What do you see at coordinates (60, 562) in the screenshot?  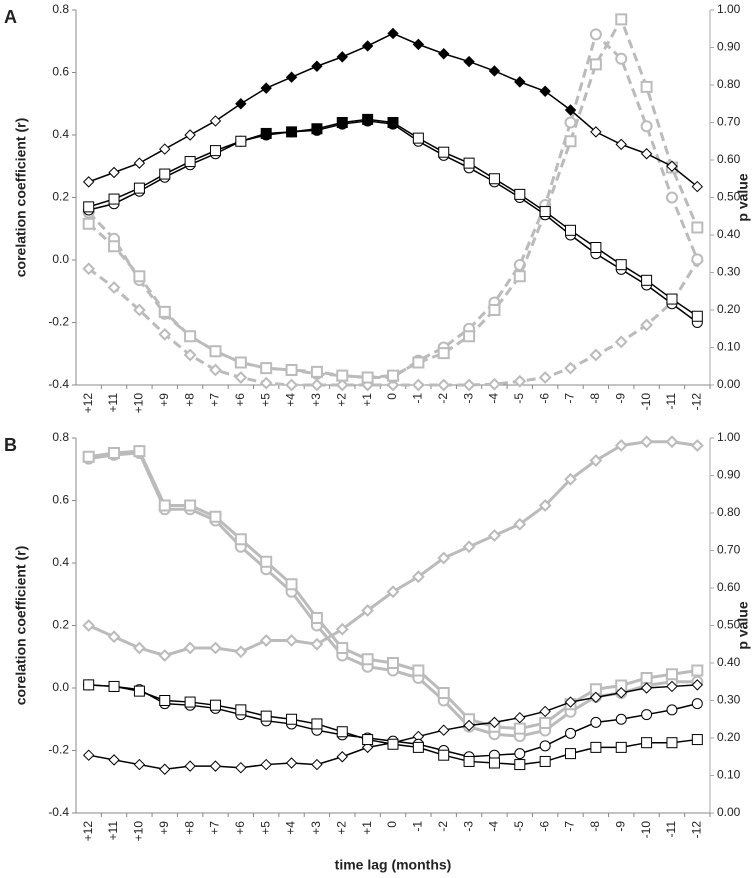 I see `y-tick-label: 0.4` at bounding box center [60, 562].